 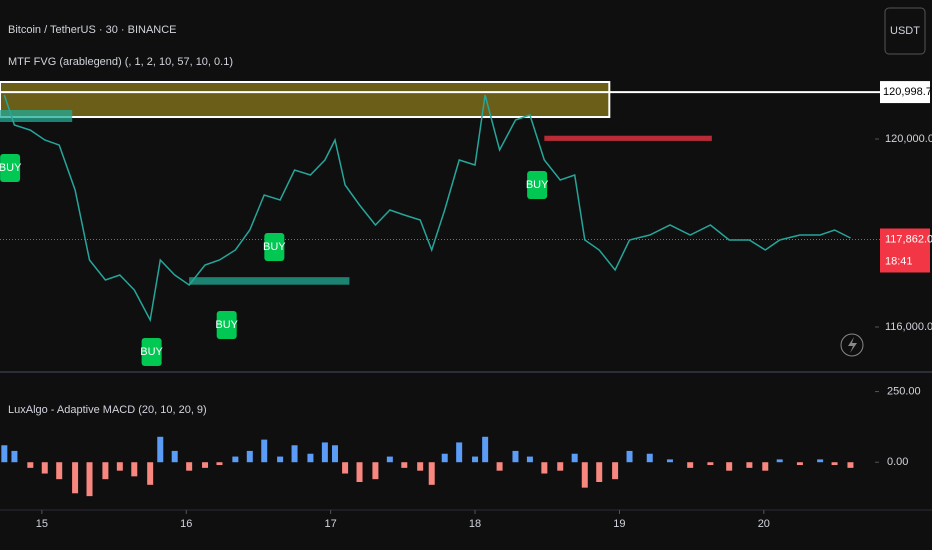 I want to click on price-label-box, so click(x=905, y=92).